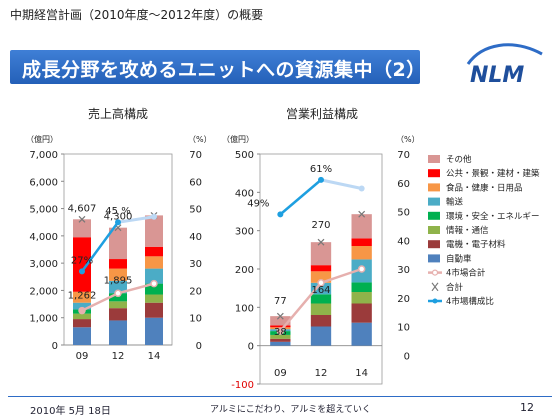 The height and width of the screenshot is (420, 560). I want to click on y-tick-label: 2,000, so click(43, 291).